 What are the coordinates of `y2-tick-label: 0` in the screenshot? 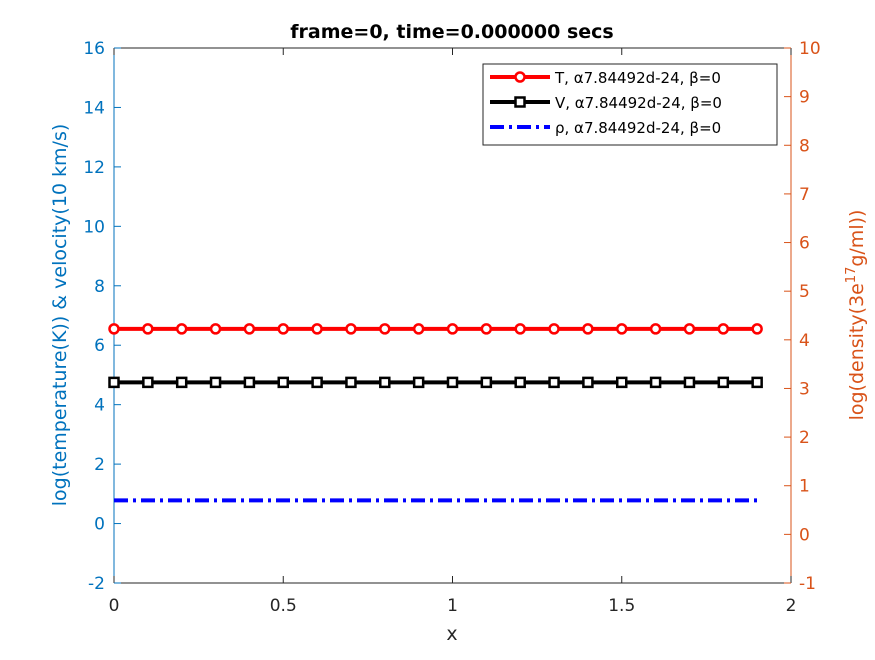 It's located at (804, 535).